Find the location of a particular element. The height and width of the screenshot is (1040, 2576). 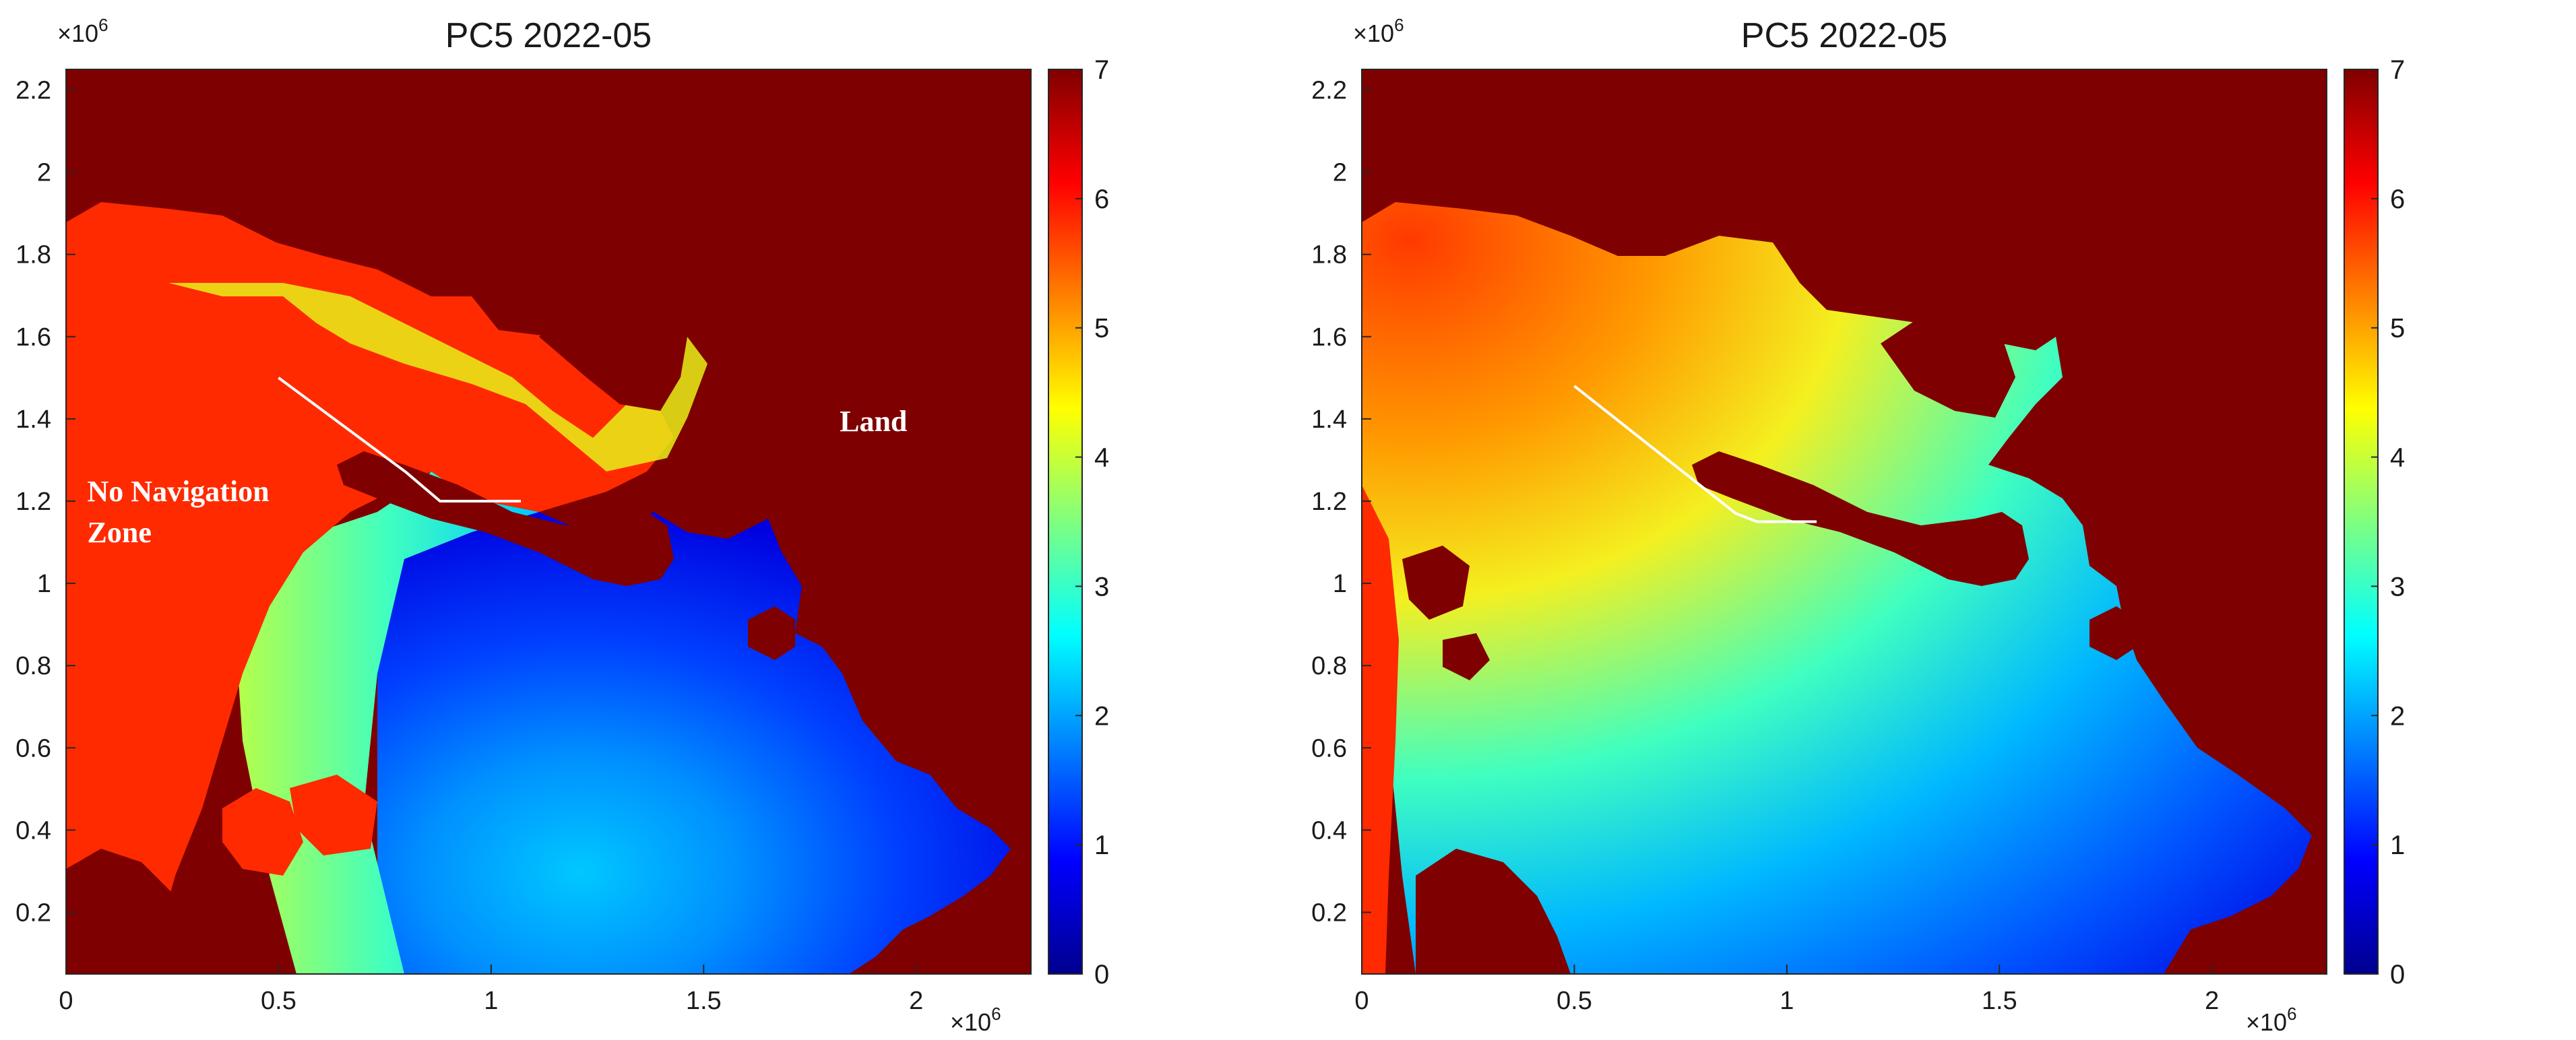

map-annotation: Zone is located at coordinates (120, 532).